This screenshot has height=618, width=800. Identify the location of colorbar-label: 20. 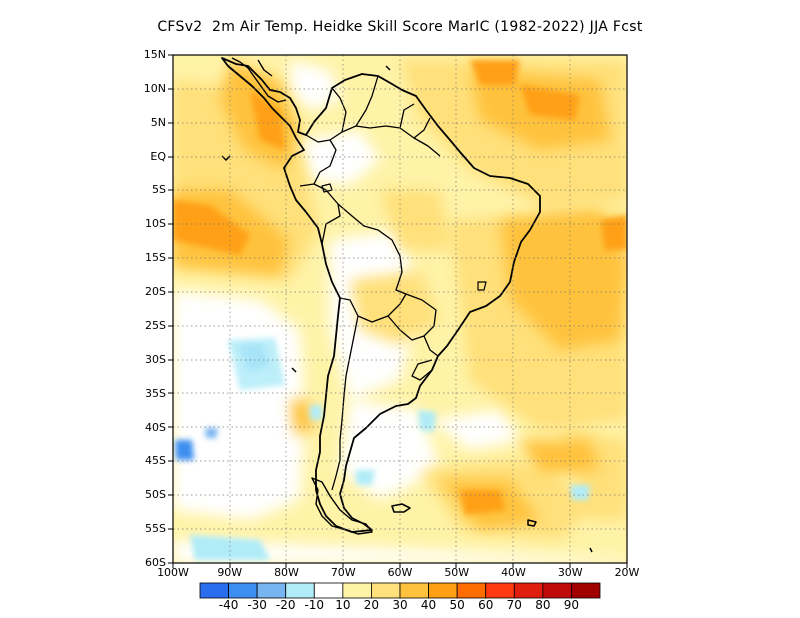
(371, 605).